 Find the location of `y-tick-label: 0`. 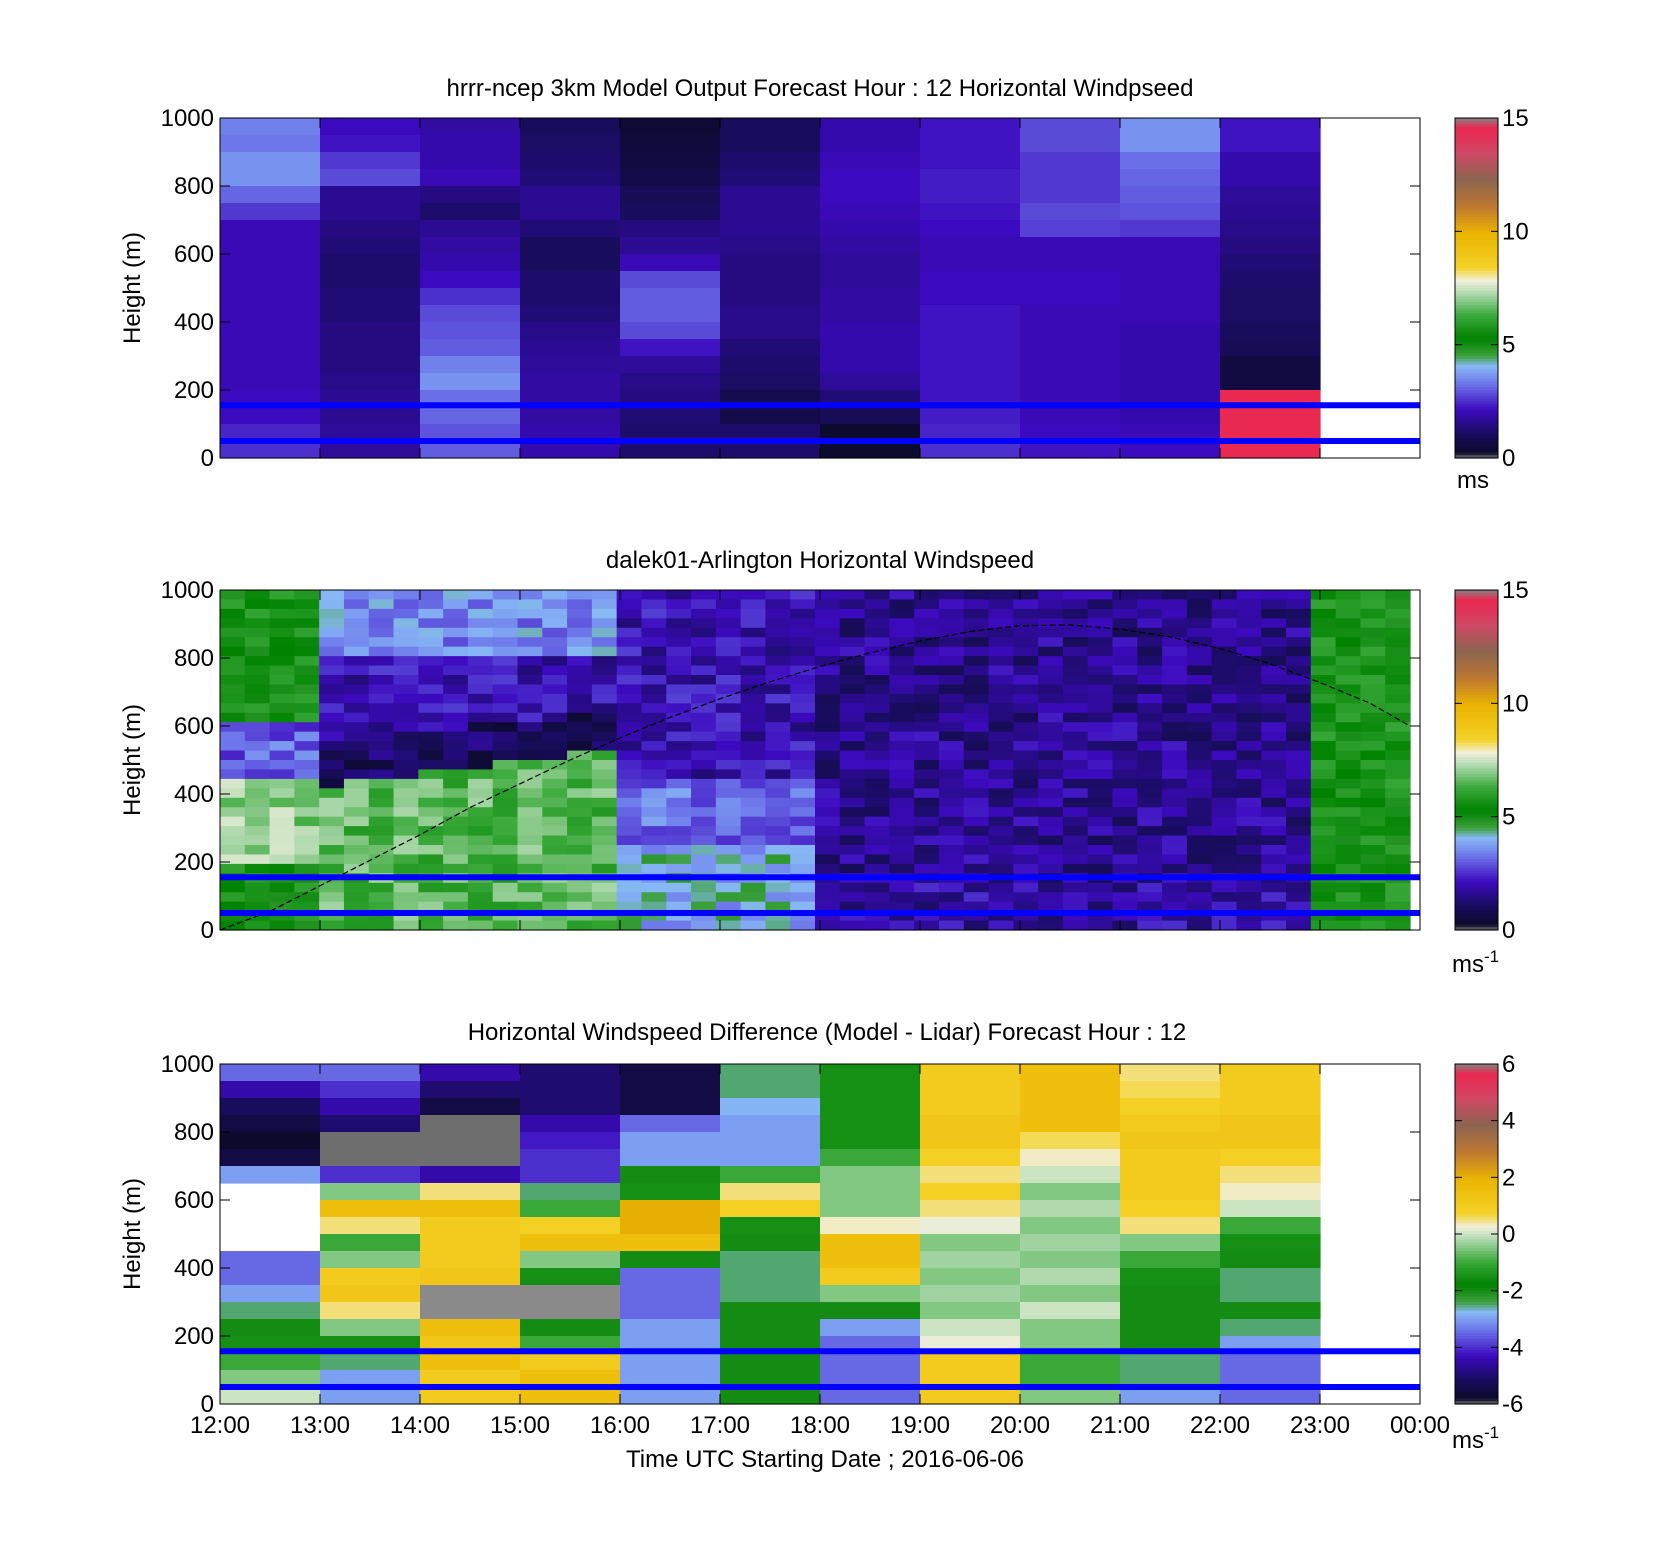

y-tick-label: 0 is located at coordinates (207, 458).